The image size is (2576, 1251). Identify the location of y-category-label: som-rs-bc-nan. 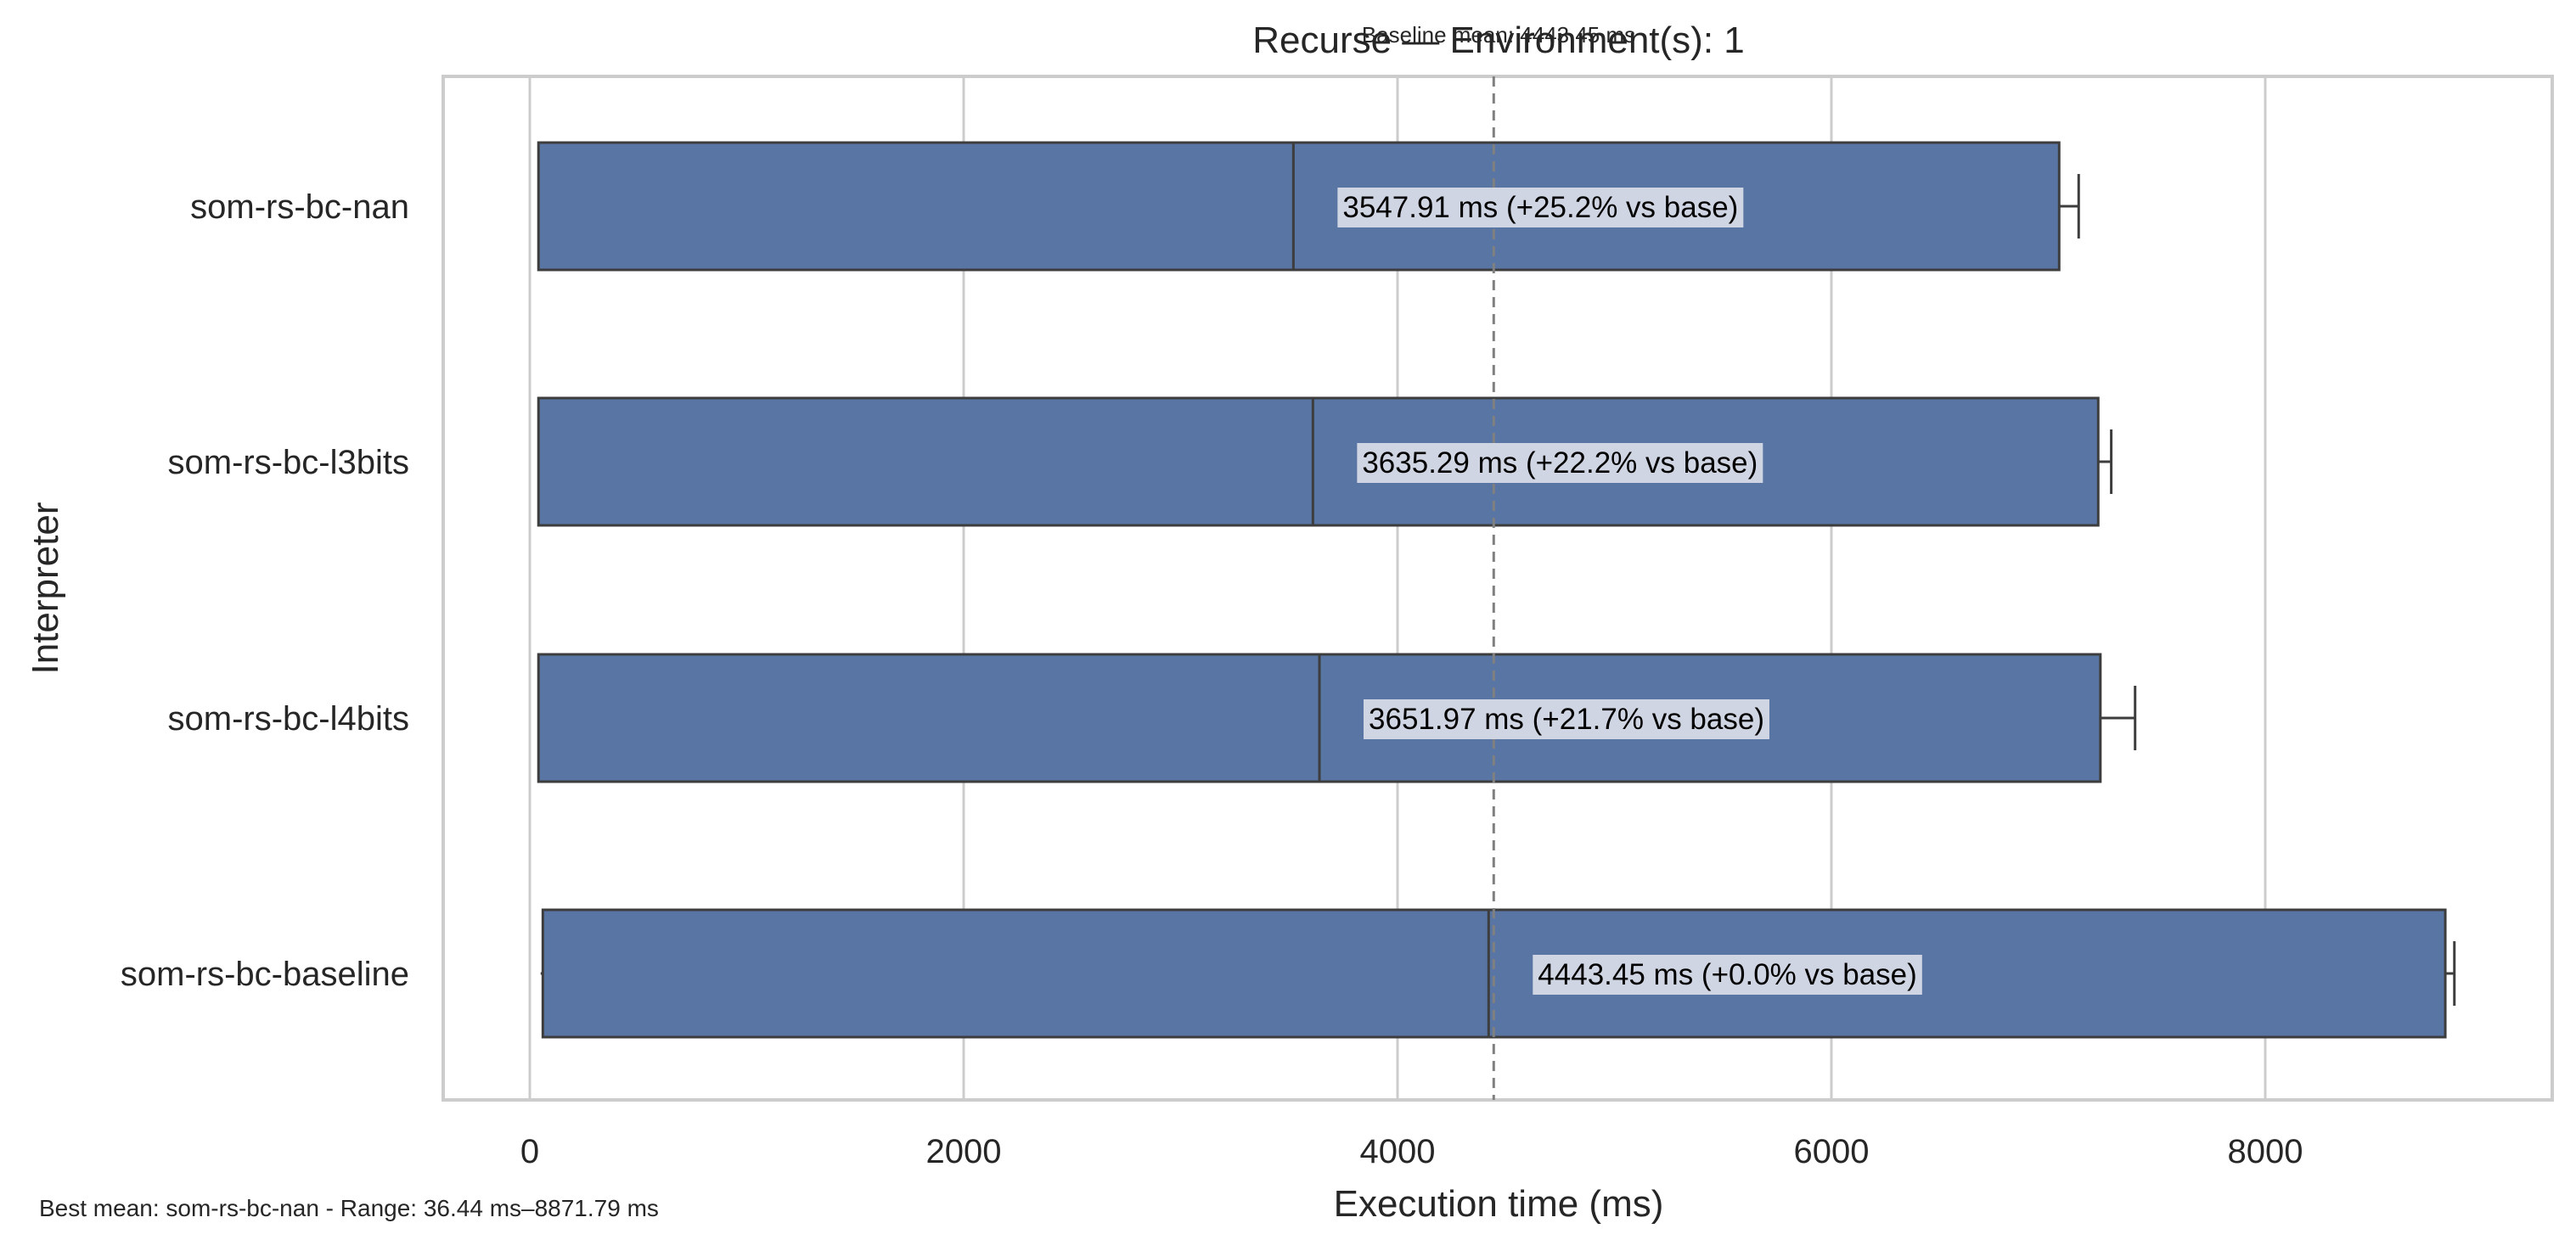
(299, 207).